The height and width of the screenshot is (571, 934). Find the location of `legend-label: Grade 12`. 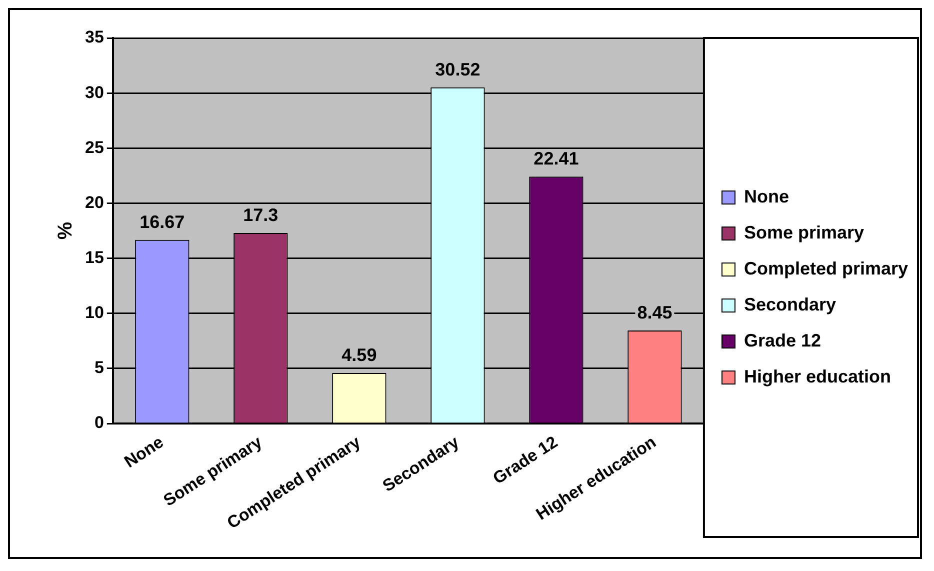

legend-label: Grade 12 is located at coordinates (783, 340).